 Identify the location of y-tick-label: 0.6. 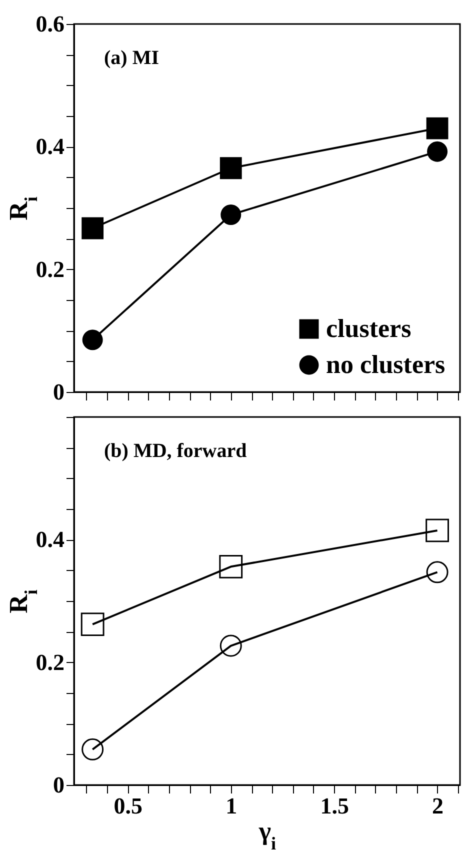
(50, 24).